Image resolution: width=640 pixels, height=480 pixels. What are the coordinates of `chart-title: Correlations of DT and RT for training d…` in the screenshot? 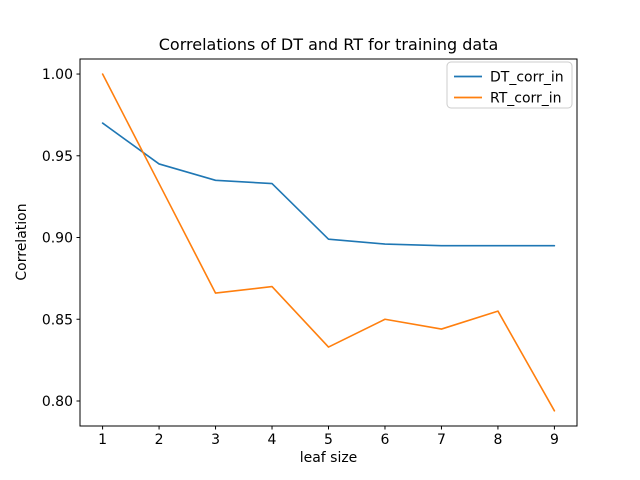 It's located at (328, 44).